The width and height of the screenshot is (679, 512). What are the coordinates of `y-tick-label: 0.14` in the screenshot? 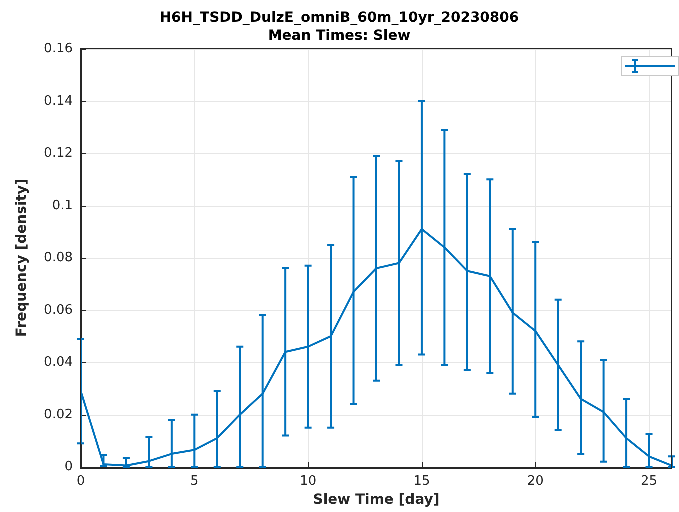 It's located at (58, 101).